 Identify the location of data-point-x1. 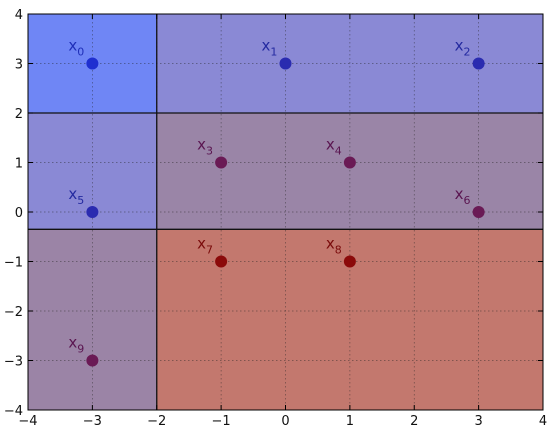
(285, 63).